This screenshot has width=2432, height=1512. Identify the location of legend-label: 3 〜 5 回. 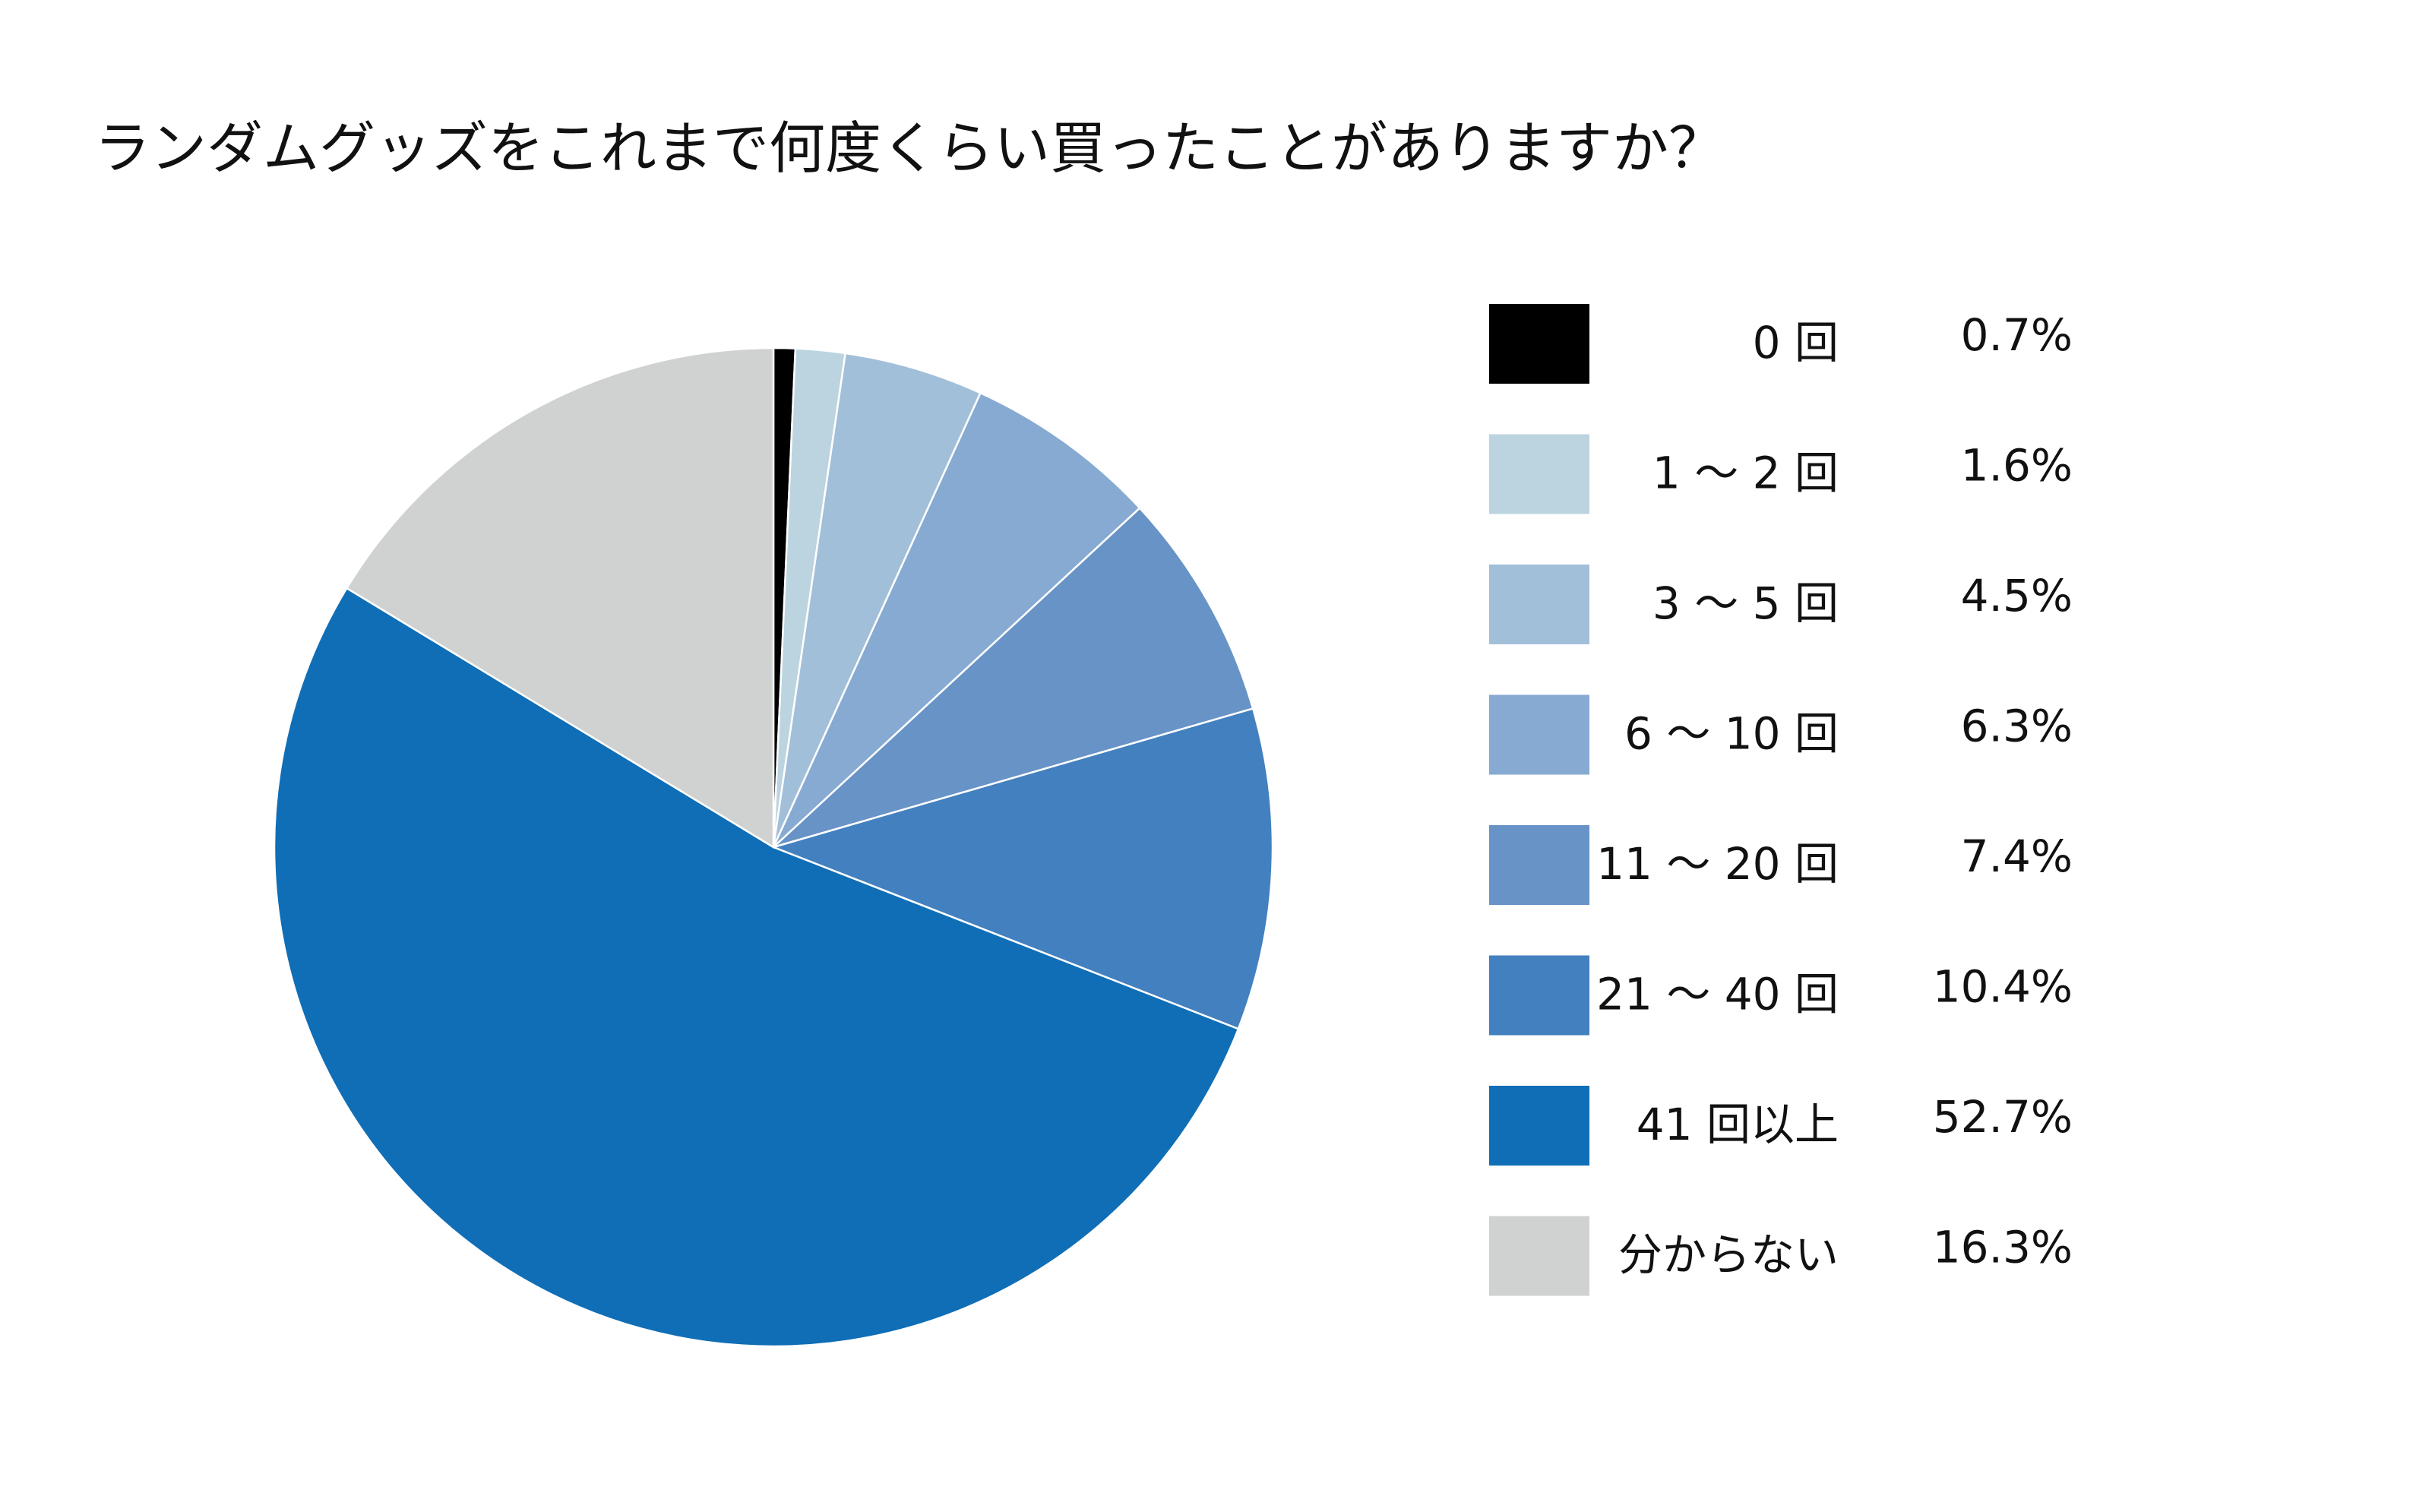
(1746, 603).